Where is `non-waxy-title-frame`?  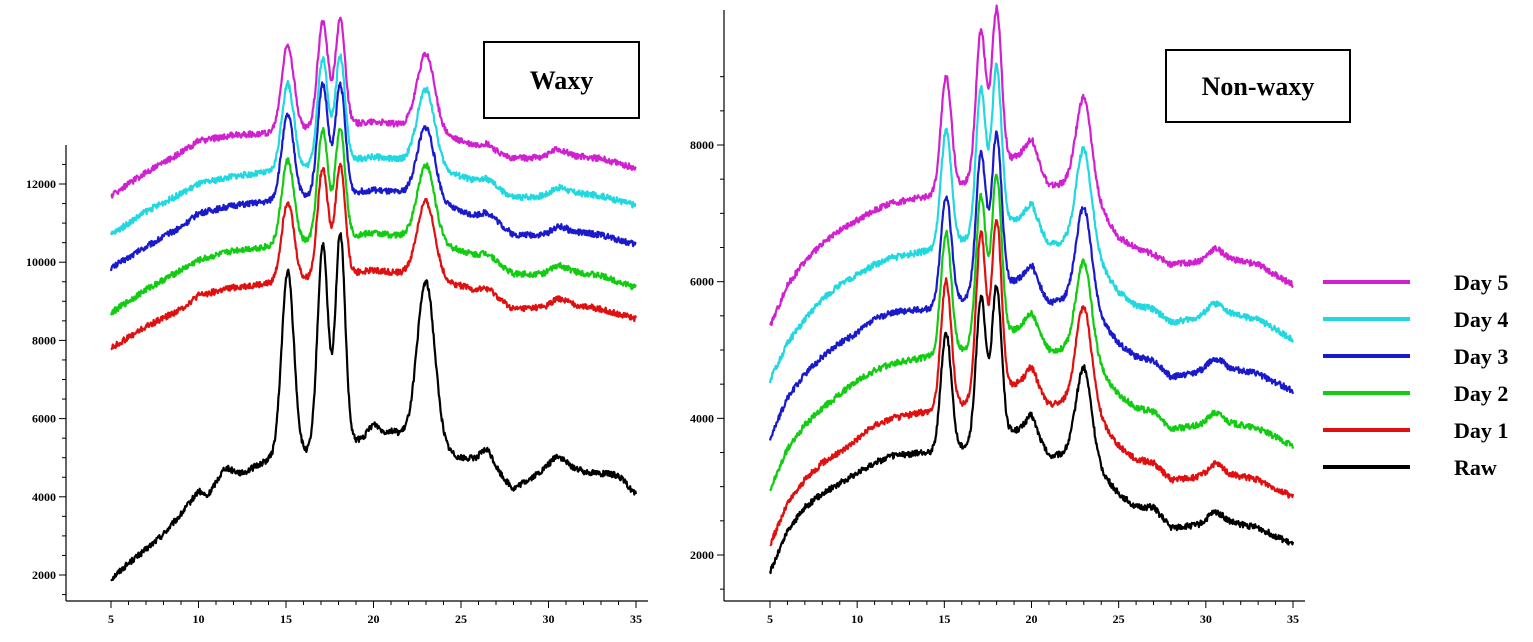
non-waxy-title-frame is located at coordinates (1258, 86).